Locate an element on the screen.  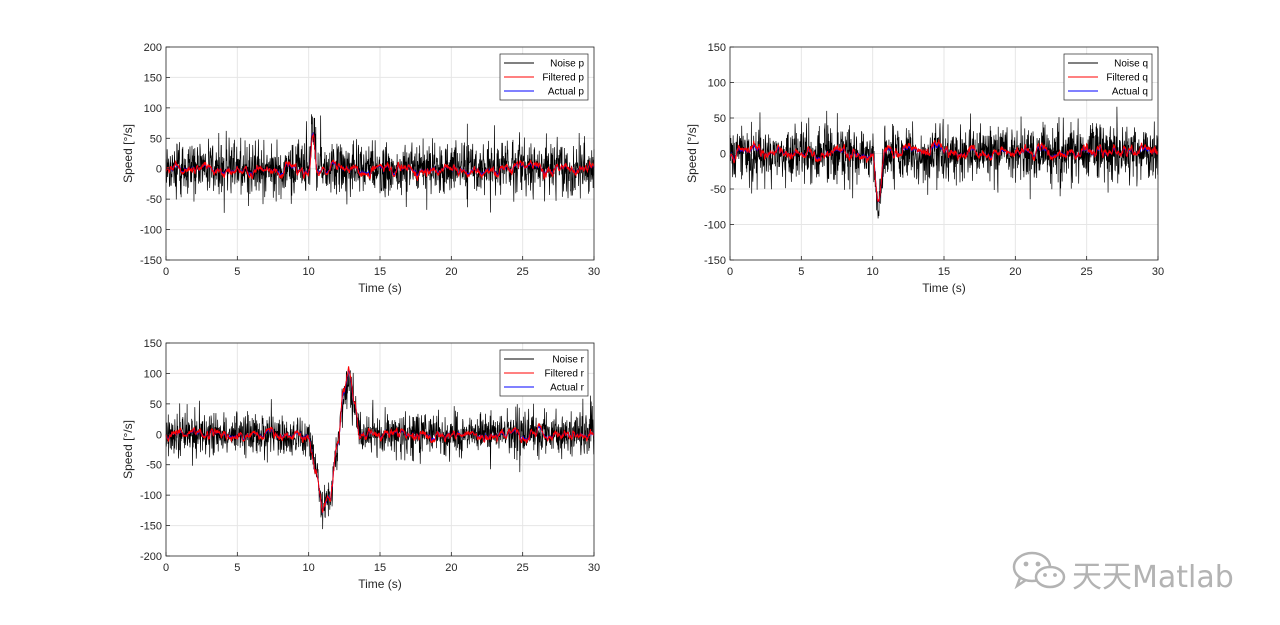
y-tick-label: 200 is located at coordinates (153, 48).